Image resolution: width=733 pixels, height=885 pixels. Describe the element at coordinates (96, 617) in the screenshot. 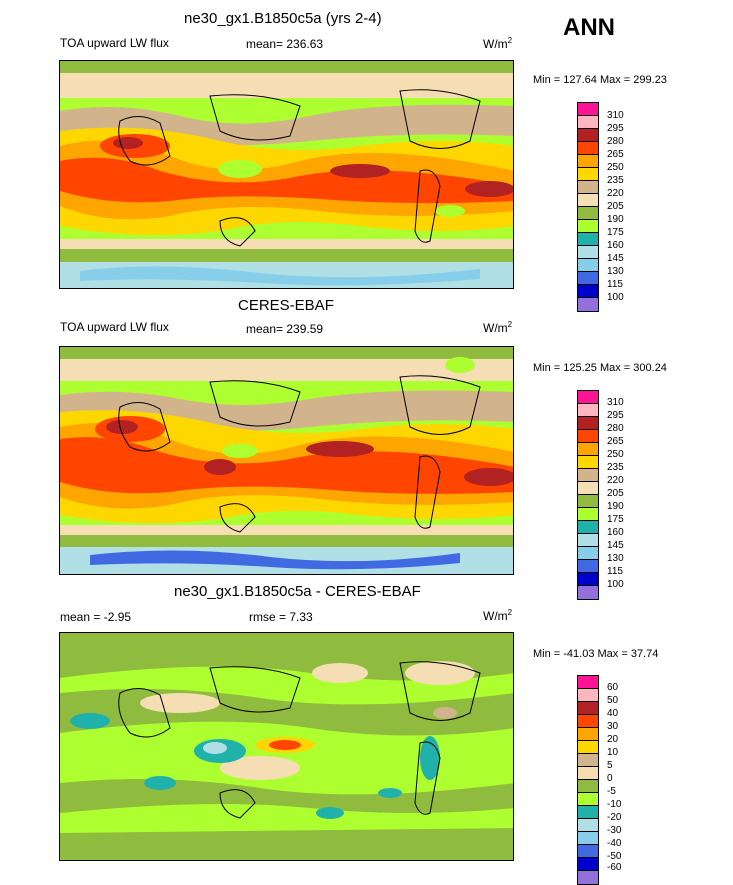

I see `panel3-mean-label: mean = -2.95` at that location.